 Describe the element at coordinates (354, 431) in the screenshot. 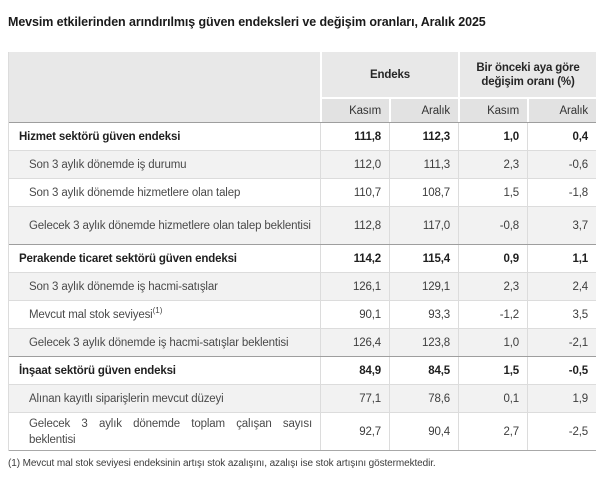

I see `cell-value: 92,7` at that location.